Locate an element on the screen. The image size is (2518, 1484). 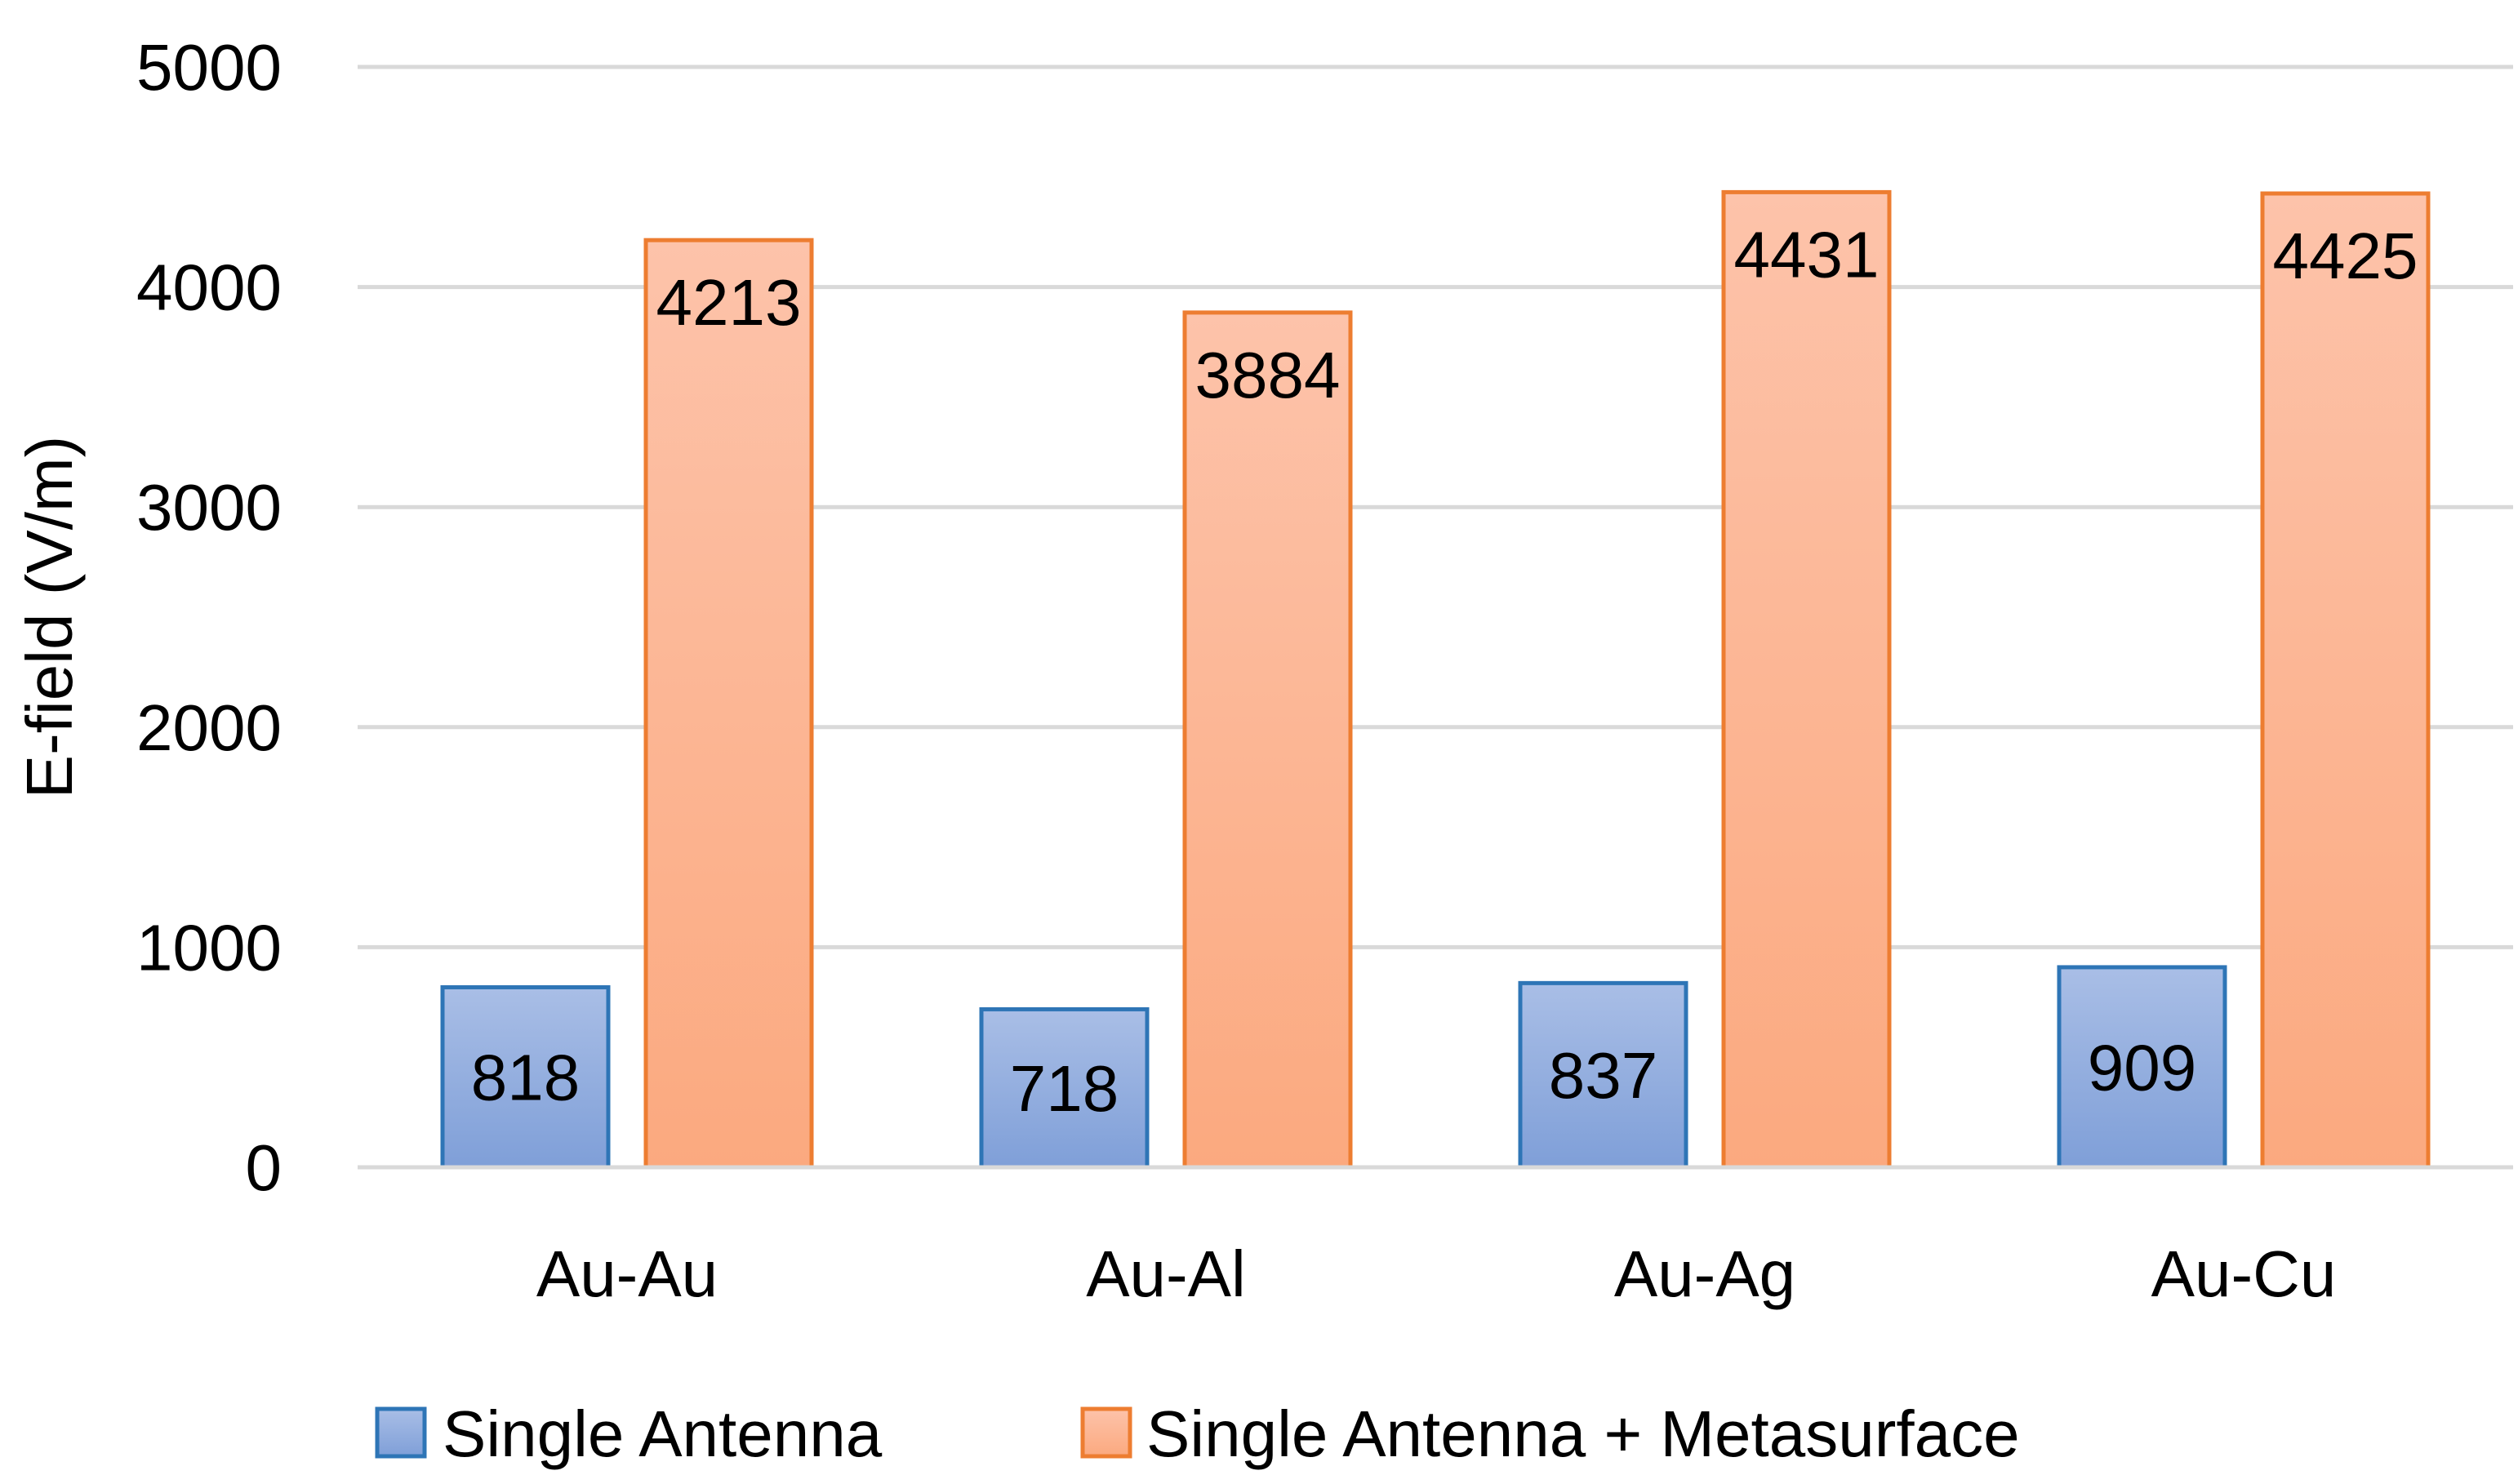
data-label: 837 is located at coordinates (1603, 1075).